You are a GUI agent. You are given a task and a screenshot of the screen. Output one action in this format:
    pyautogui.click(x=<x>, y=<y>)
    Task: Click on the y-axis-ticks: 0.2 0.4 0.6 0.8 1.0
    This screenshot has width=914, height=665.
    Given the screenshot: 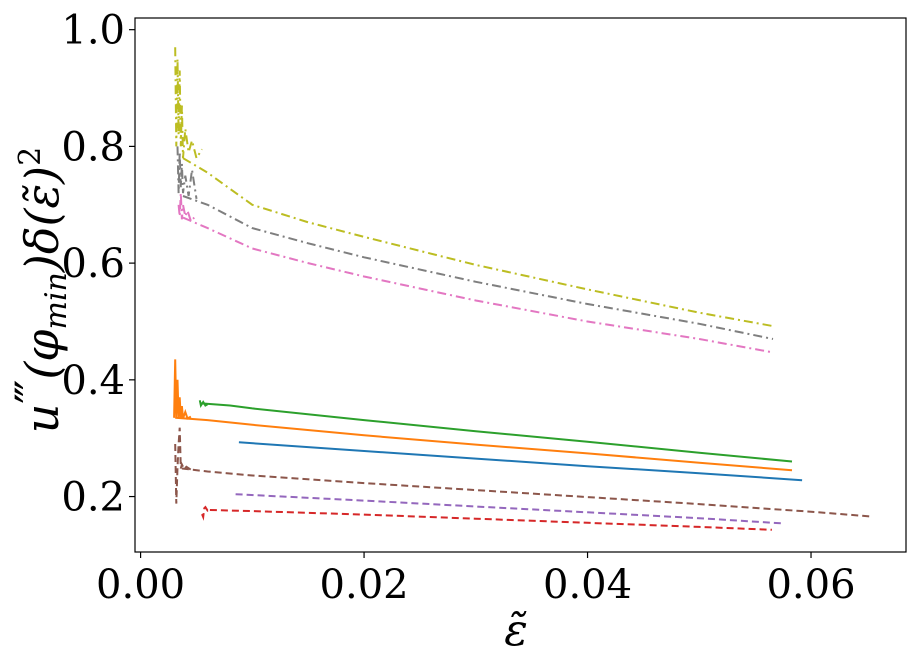 What is the action you would take?
    pyautogui.click(x=98, y=264)
    